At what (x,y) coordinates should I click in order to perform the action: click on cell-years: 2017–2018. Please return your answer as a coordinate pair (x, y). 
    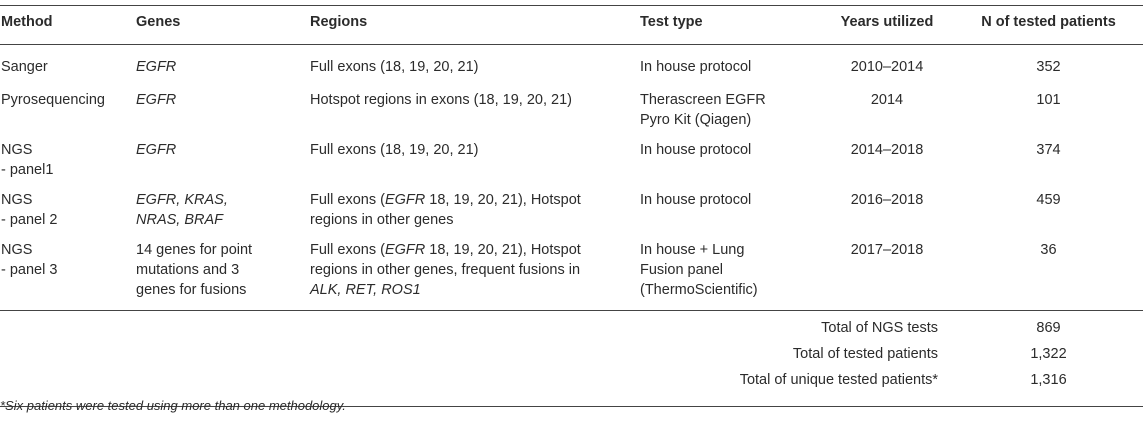
    Looking at the image, I should click on (887, 250).